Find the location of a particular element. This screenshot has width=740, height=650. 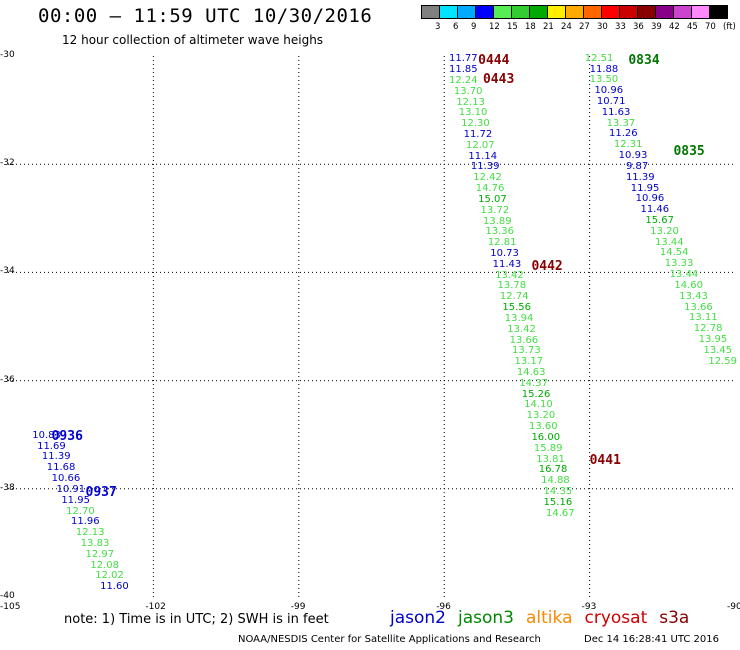

wave-height-label: 15.67 is located at coordinates (659, 220).